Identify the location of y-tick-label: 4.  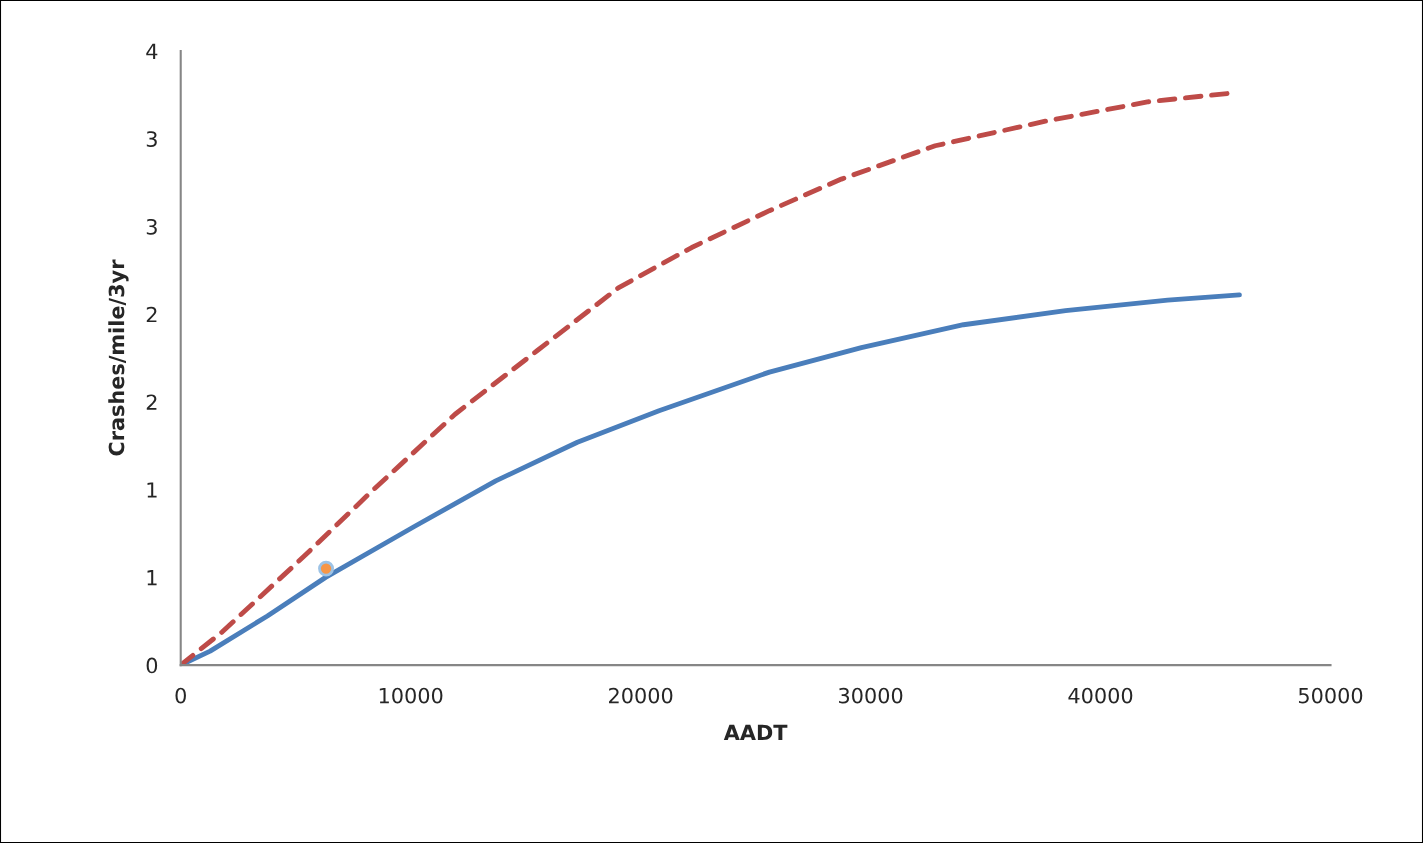
(152, 51).